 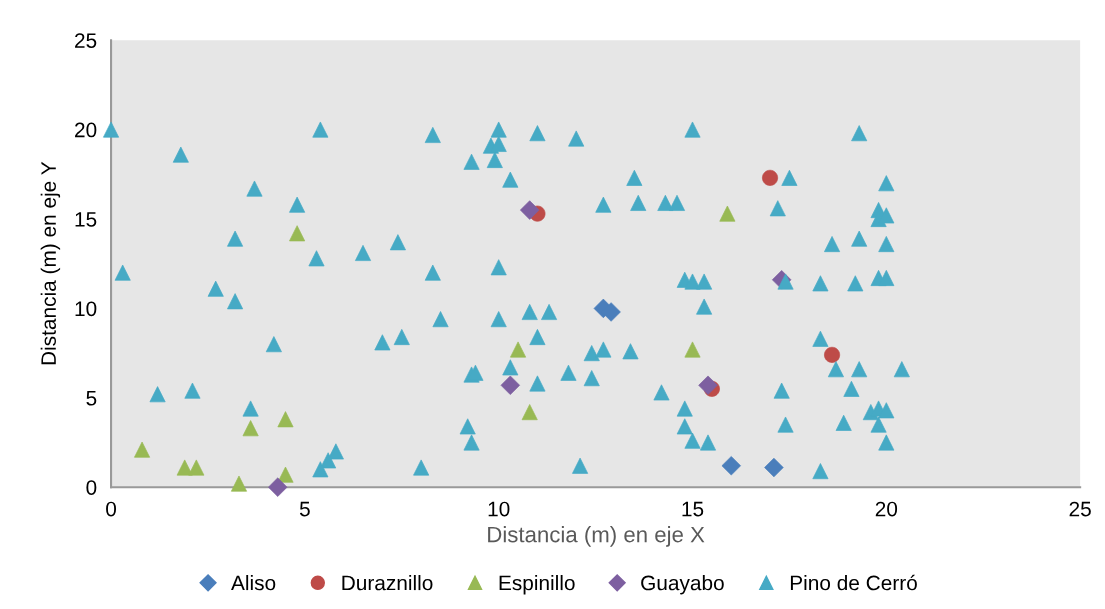 What do you see at coordinates (1080, 509) in the screenshot?
I see `x-tick-label: 25` at bounding box center [1080, 509].